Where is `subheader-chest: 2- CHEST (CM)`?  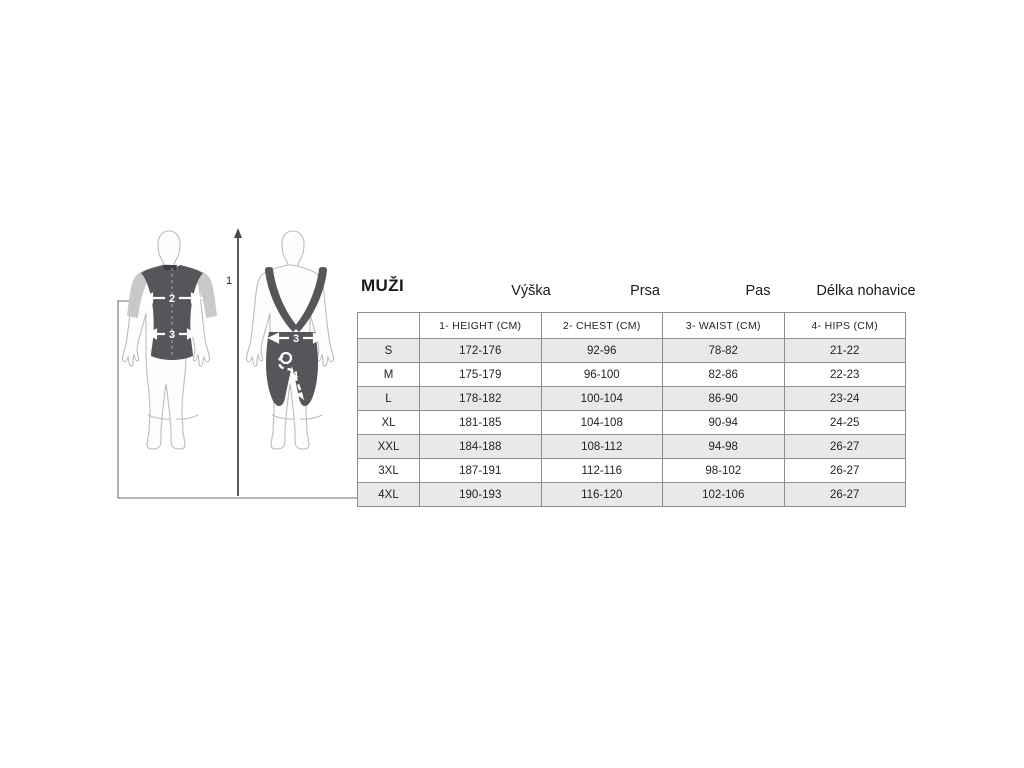
subheader-chest: 2- CHEST (CM) is located at coordinates (601, 325).